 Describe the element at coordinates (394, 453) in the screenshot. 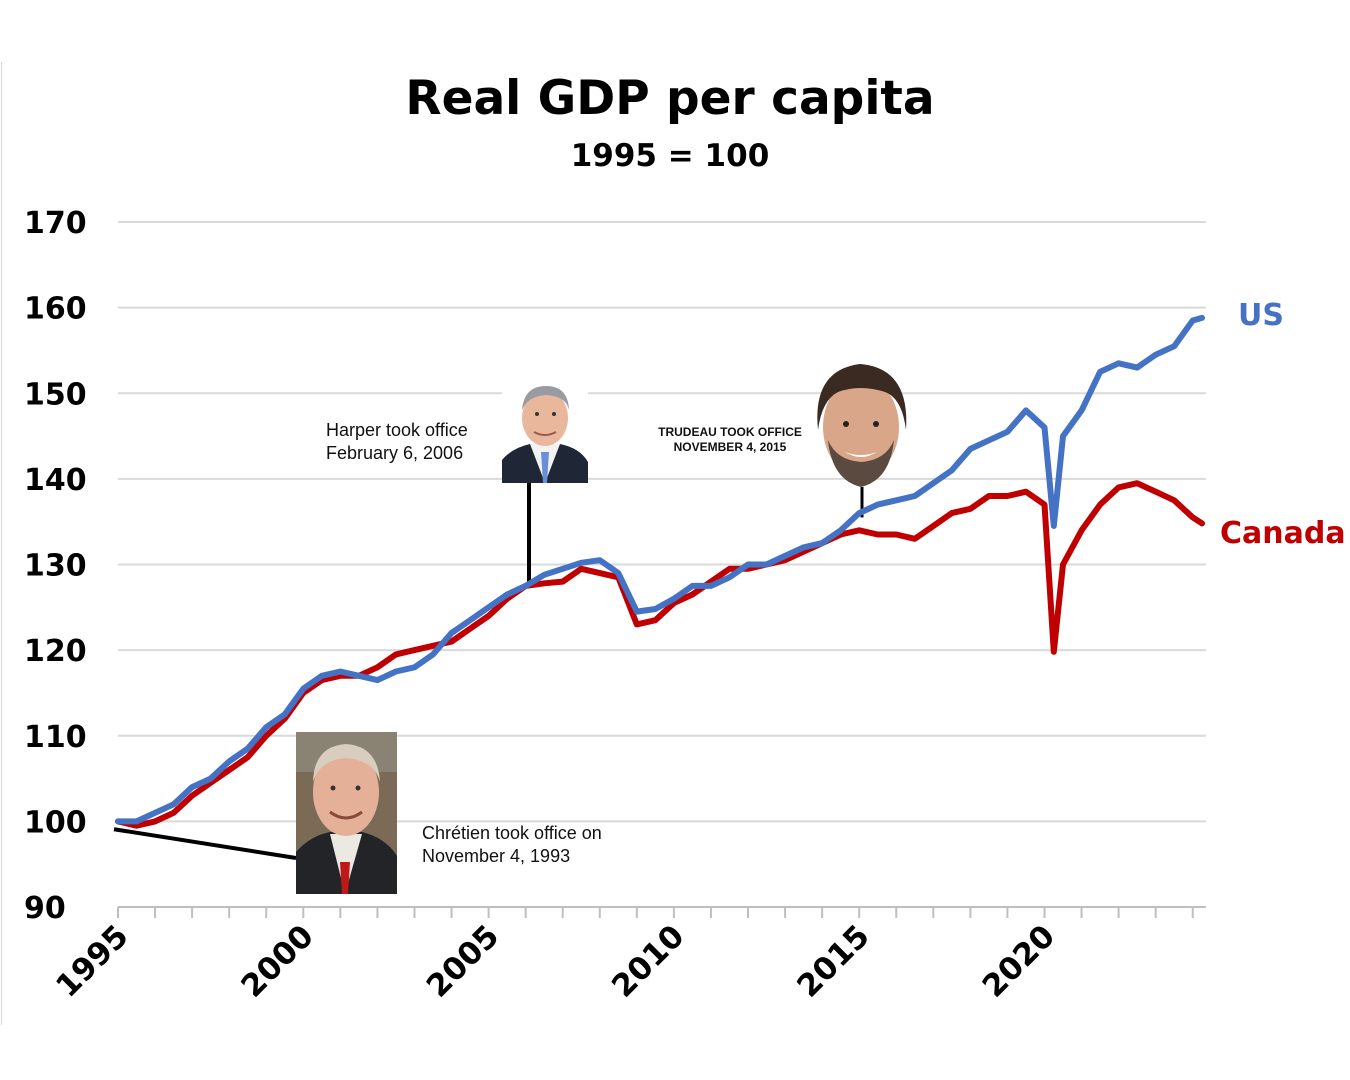

I see `annotation-harper-line2: February 6, 2006` at that location.